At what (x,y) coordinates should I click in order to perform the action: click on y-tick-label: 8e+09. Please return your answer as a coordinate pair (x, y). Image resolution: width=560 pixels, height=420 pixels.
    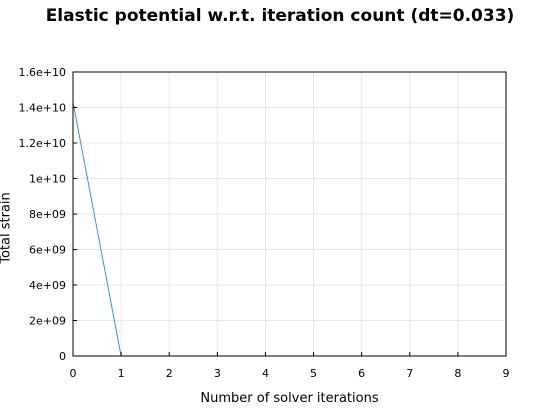
    Looking at the image, I should click on (47, 214).